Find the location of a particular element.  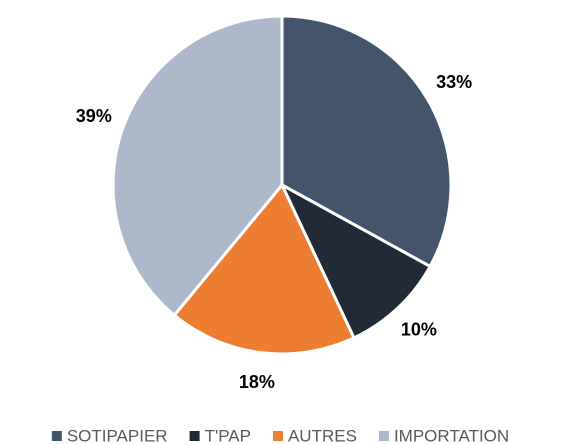

legend-label: AUTRES is located at coordinates (322, 435).